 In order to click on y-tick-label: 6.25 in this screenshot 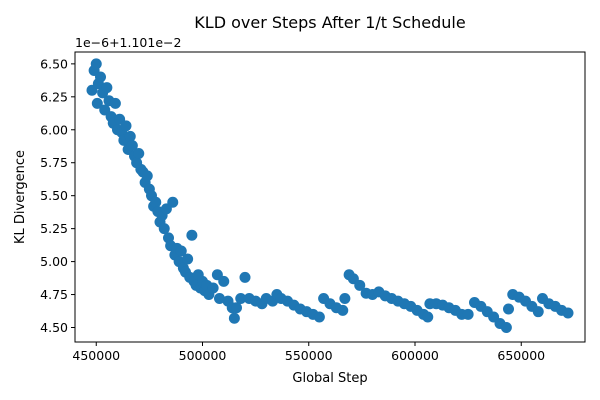, I will do `click(54, 96)`.